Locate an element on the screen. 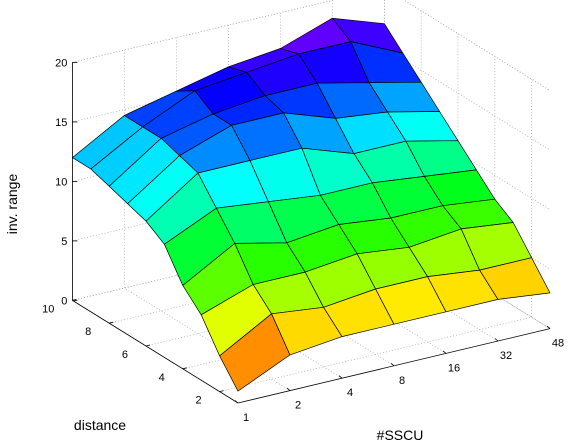  y-tick-label: 6 is located at coordinates (125, 355).